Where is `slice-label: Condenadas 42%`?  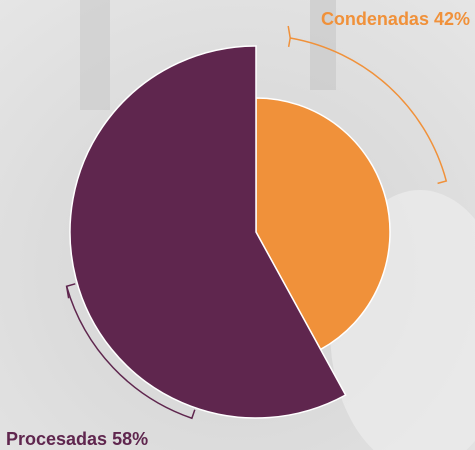
slice-label: Condenadas 42% is located at coordinates (395, 19).